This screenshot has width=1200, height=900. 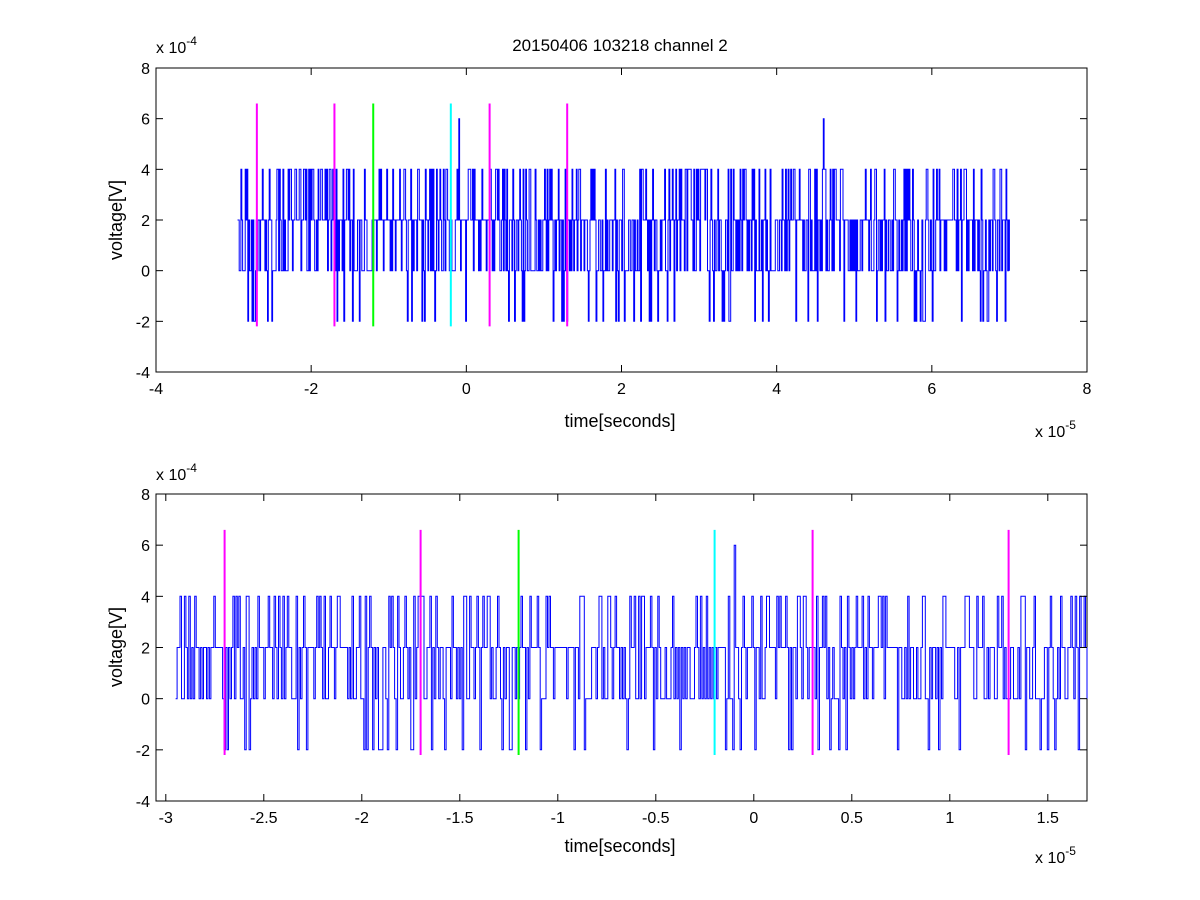 I want to click on top-x-multiplier-exponent: -5, so click(x=1070, y=425).